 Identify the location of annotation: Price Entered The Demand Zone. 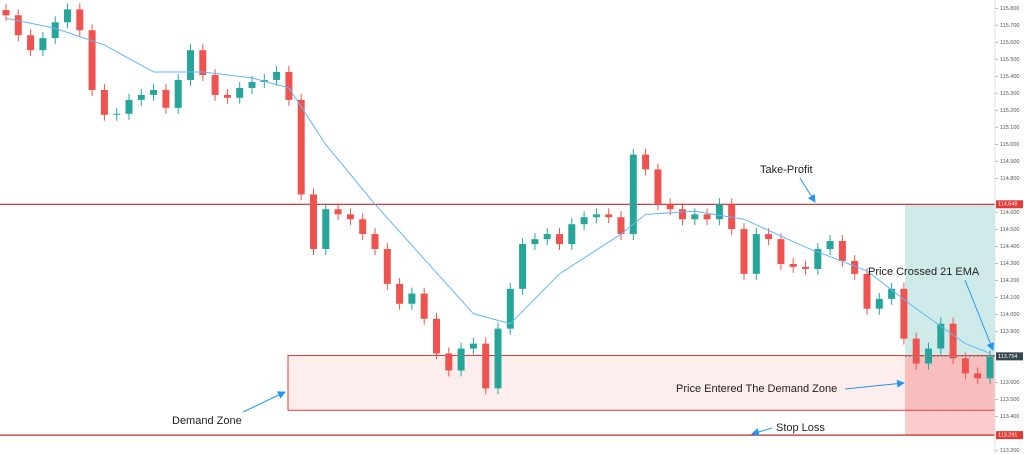
(756, 389).